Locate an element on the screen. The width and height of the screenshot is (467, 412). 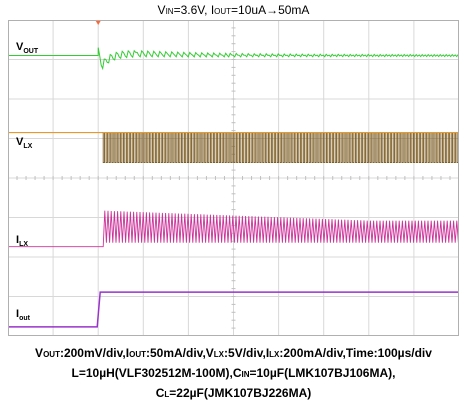
channel-label-vlx: VLX is located at coordinates (24, 143).